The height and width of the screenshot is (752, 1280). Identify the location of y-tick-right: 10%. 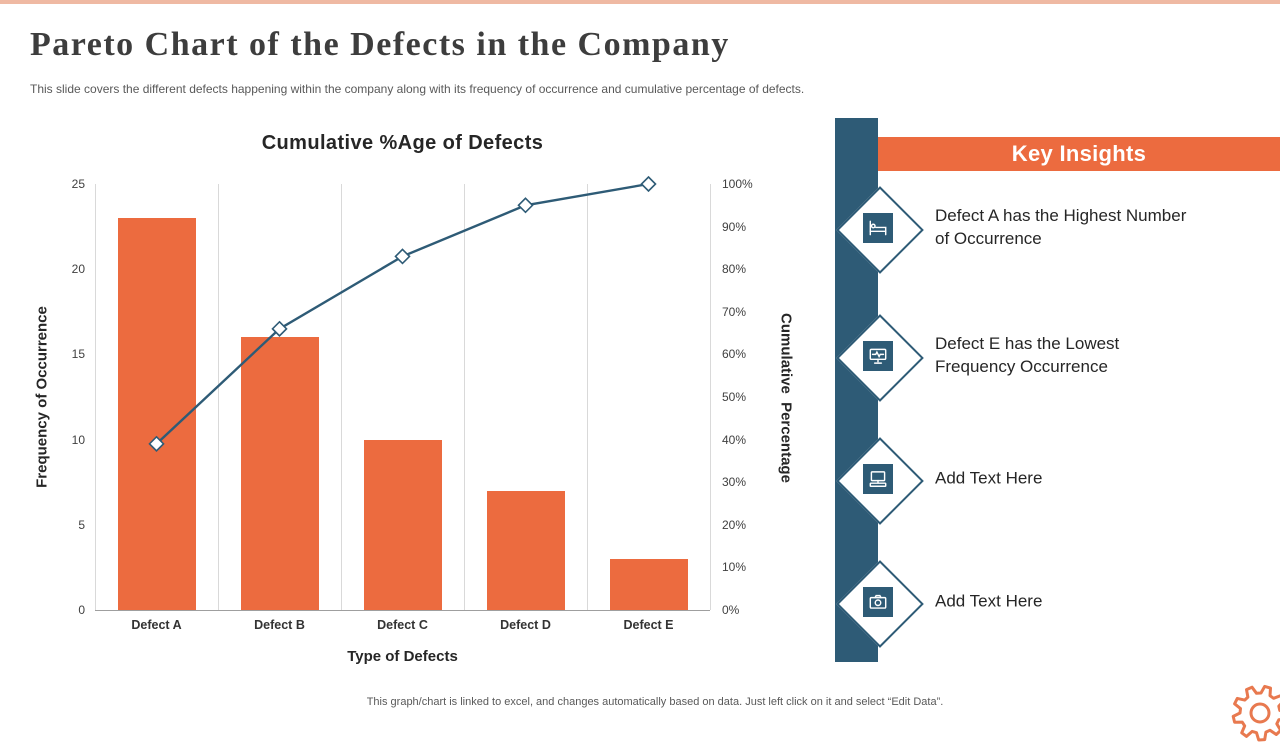
(734, 567).